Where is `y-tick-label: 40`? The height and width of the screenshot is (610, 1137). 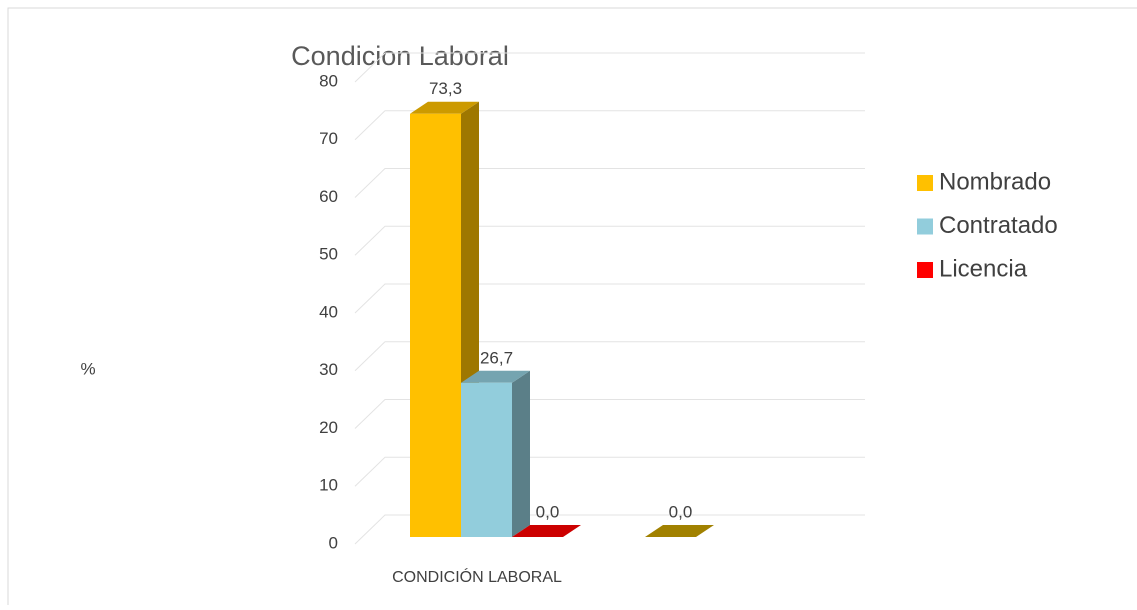
y-tick-label: 40 is located at coordinates (328, 311).